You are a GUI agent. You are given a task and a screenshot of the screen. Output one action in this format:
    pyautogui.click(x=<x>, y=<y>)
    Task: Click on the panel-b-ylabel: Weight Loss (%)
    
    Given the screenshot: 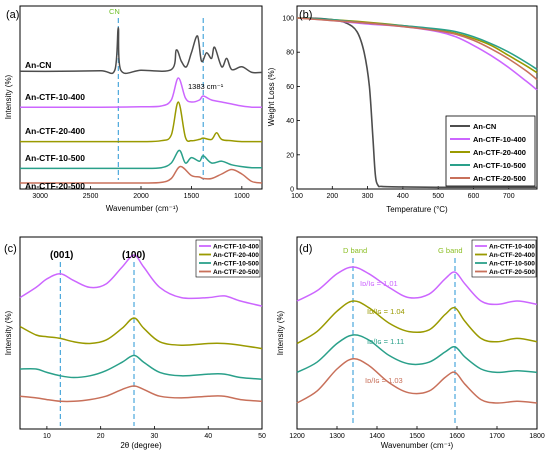 What is the action you would take?
    pyautogui.click(x=271, y=96)
    